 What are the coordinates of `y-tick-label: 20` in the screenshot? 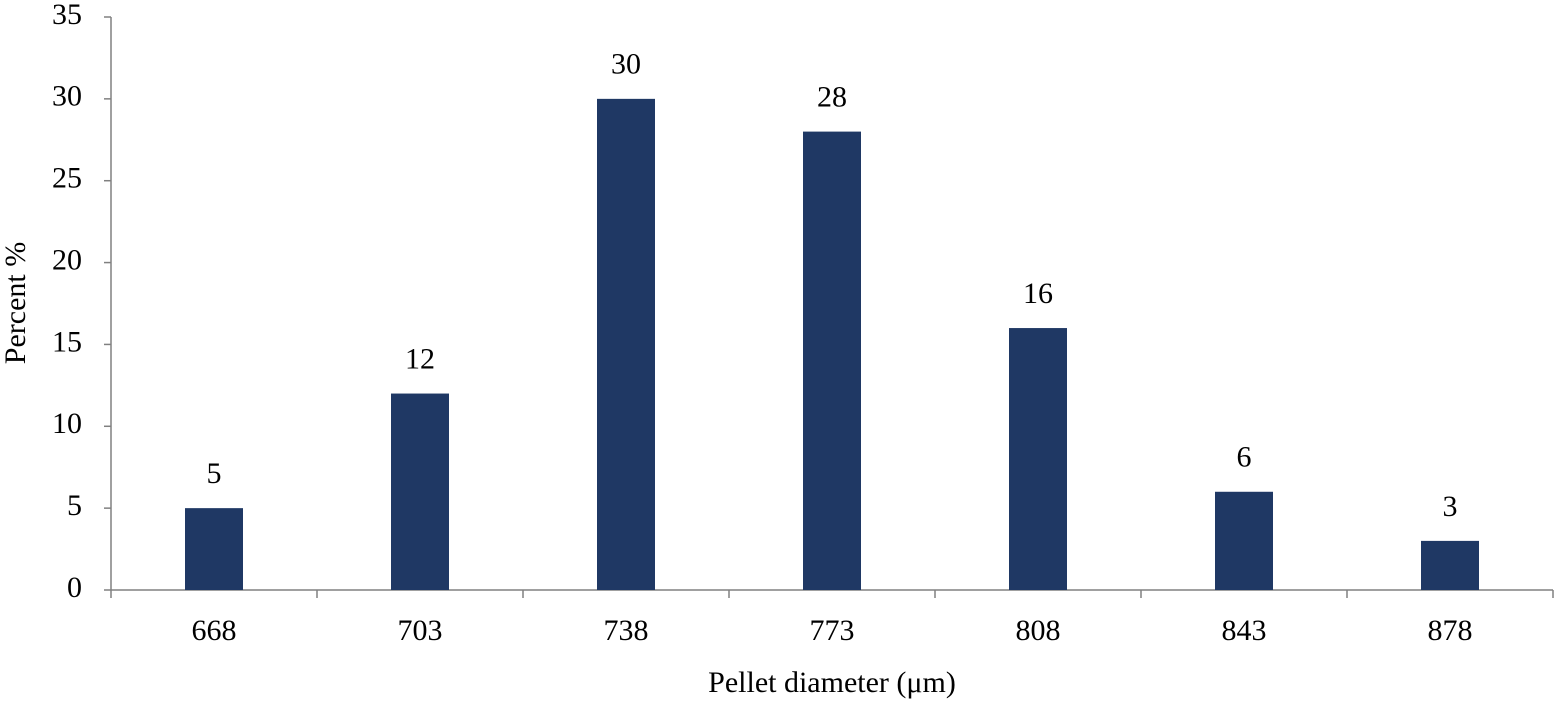 It's located at (67, 259).